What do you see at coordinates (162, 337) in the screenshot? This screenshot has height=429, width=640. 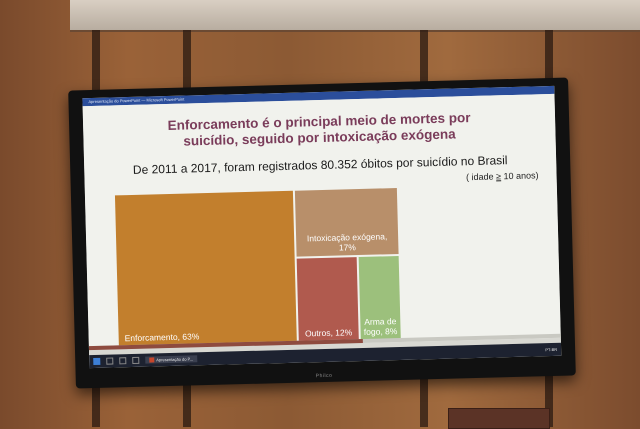 I see `treemap-label: Enforcamento, 63%` at bounding box center [162, 337].